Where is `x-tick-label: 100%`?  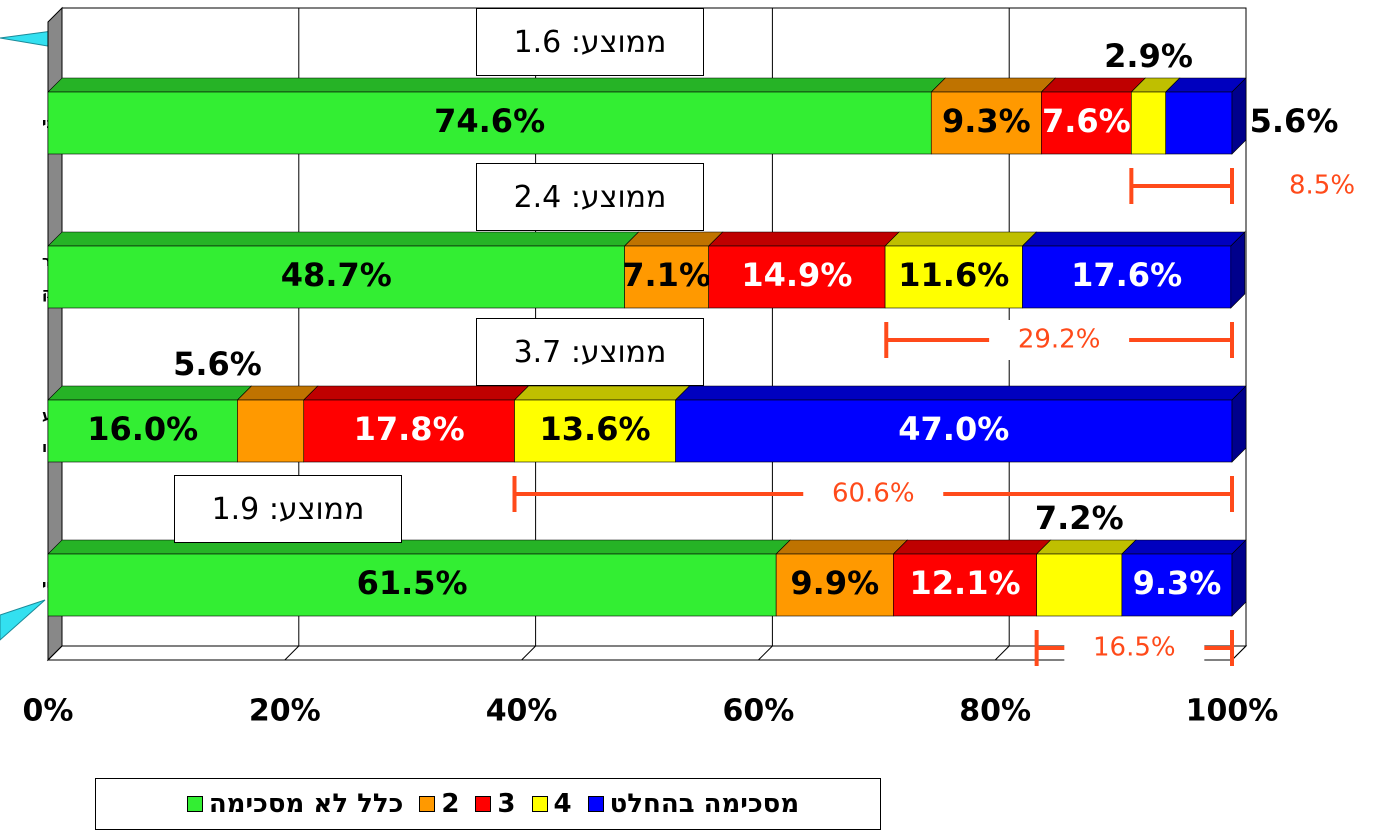
x-tick-label: 100% is located at coordinates (1232, 711).